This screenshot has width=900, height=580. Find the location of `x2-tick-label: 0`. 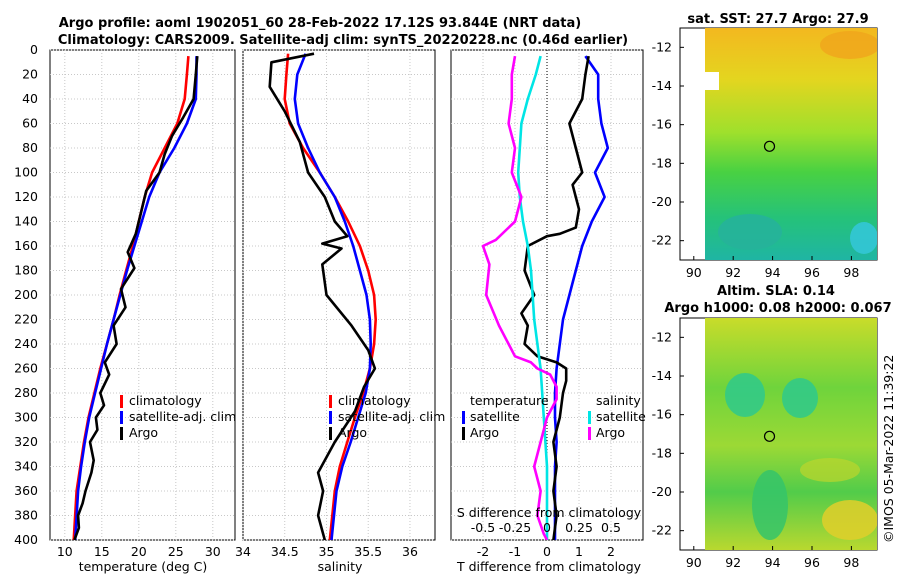

x2-tick-label: 0 is located at coordinates (547, 527).